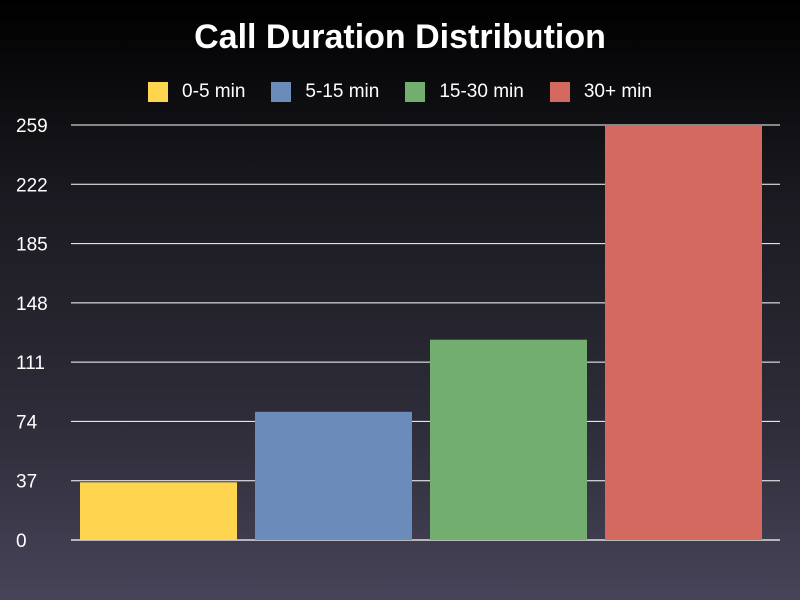 This screenshot has width=800, height=600. What do you see at coordinates (400, 92) in the screenshot?
I see `chart-legend: 0-5 min 5-15 min 15-30 min 30+ min` at bounding box center [400, 92].